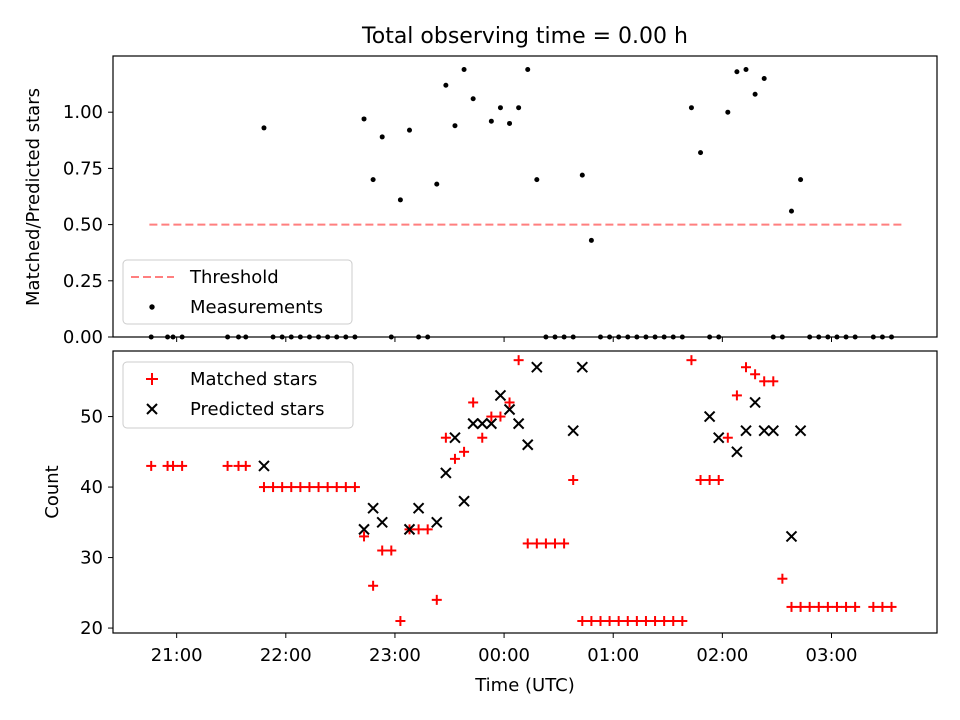  What do you see at coordinates (524, 36) in the screenshot?
I see `top-panel-title: Total observing time = 0.00 h` at bounding box center [524, 36].